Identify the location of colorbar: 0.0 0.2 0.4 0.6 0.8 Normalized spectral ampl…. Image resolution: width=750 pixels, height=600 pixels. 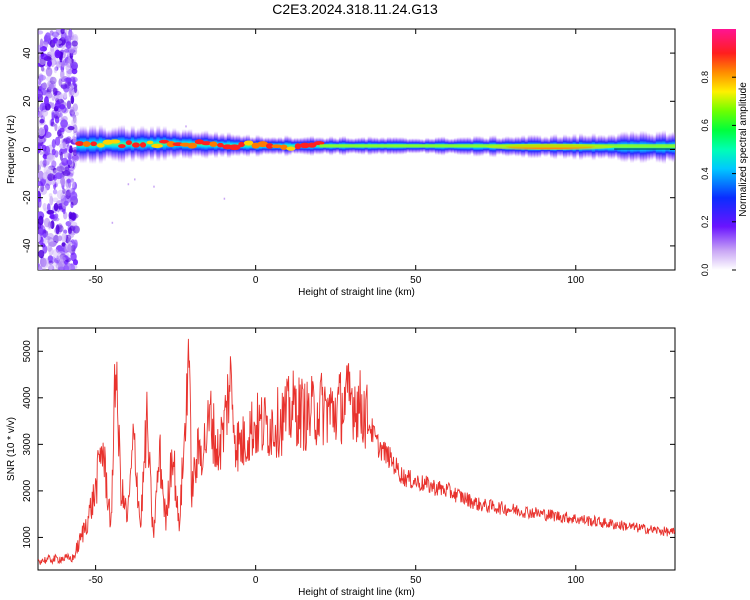
(724, 152).